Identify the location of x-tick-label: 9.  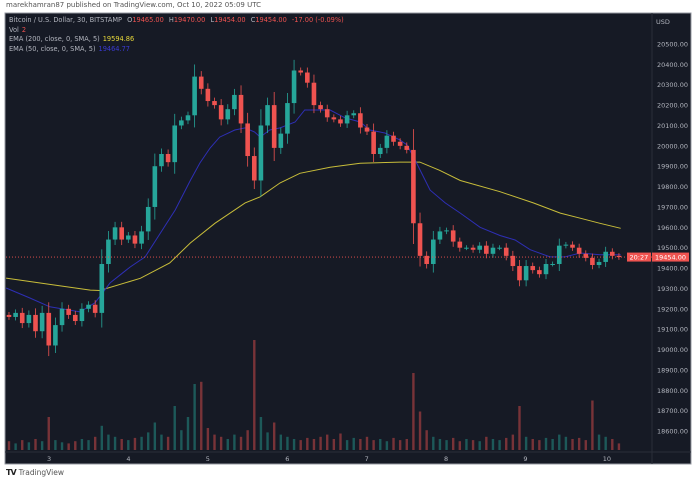
(525, 459).